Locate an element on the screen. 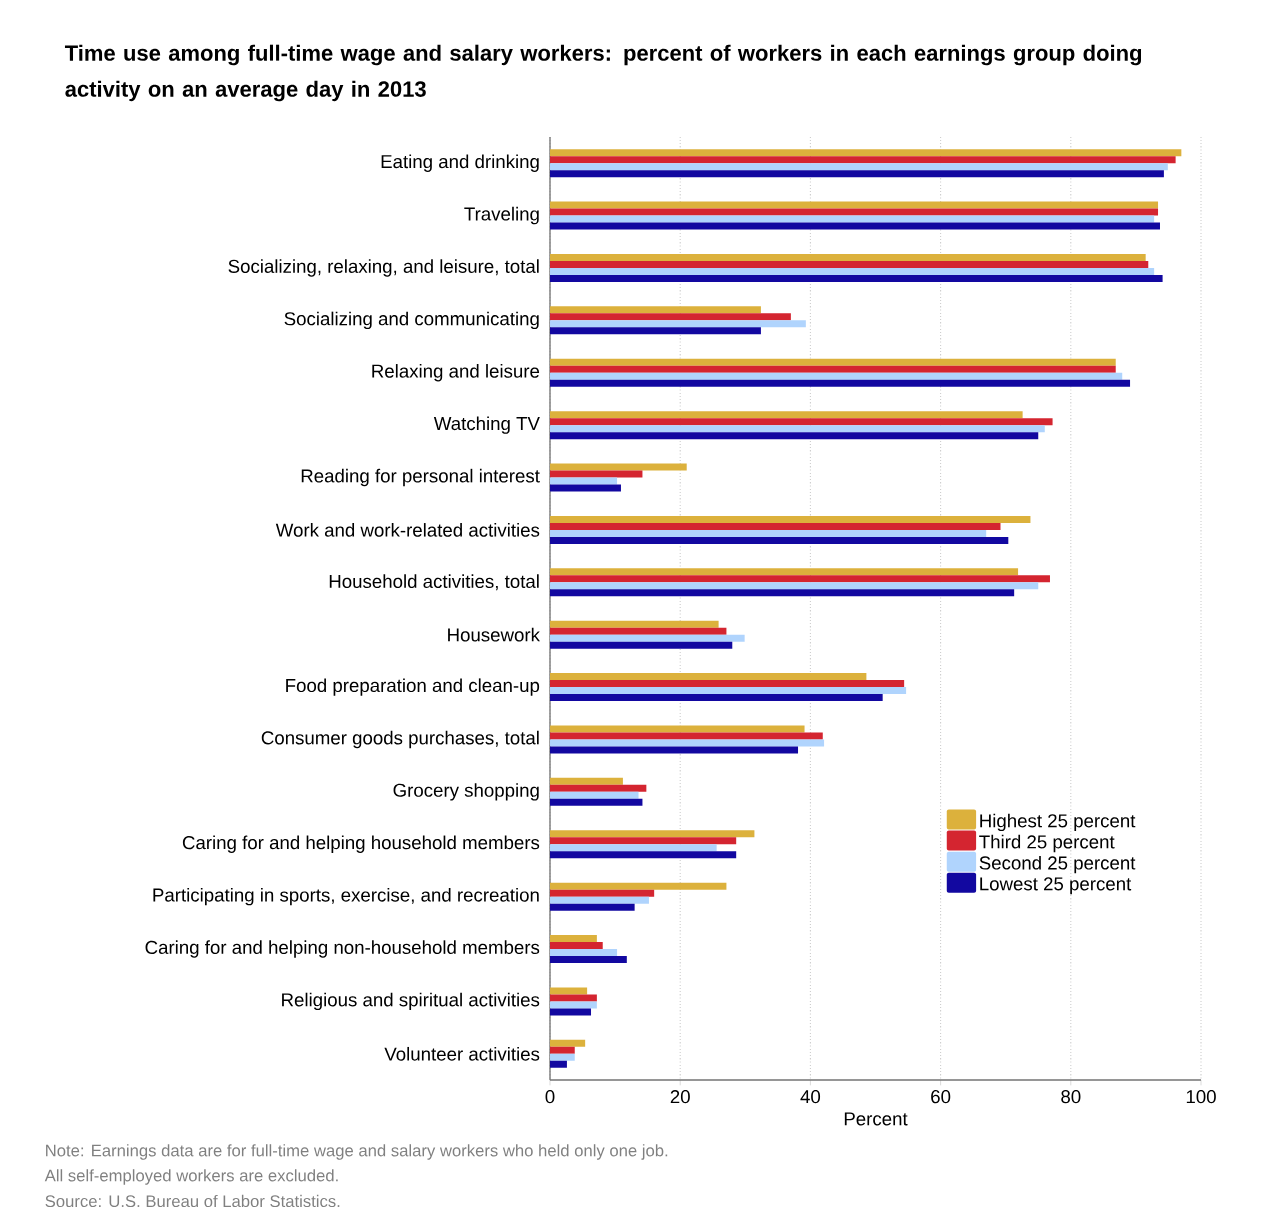 The image size is (1270, 1226). y-tick-label: Consumer goods purchases, total is located at coordinates (400, 739).